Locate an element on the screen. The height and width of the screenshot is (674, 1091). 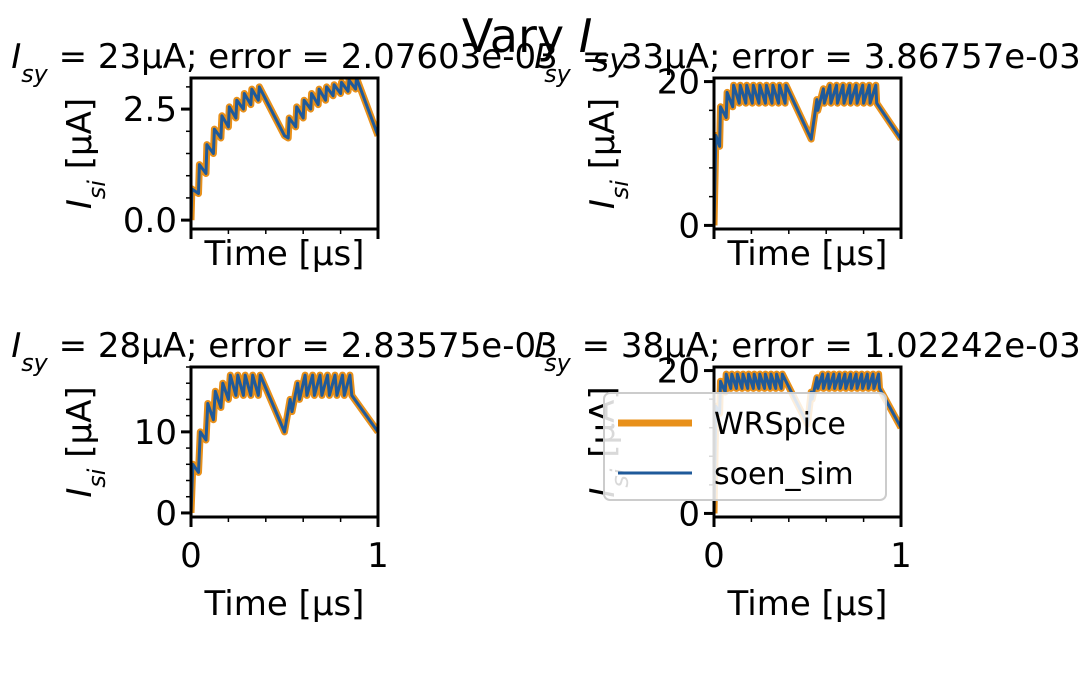
legend-label: soen_sim is located at coordinates (784, 474).